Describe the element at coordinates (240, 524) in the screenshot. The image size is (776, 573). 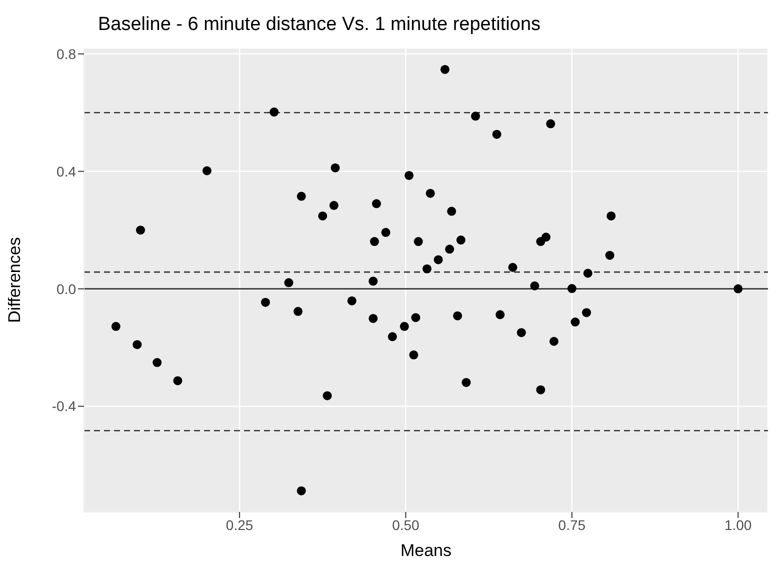
I see `x-tick-label: 0.25` at that location.